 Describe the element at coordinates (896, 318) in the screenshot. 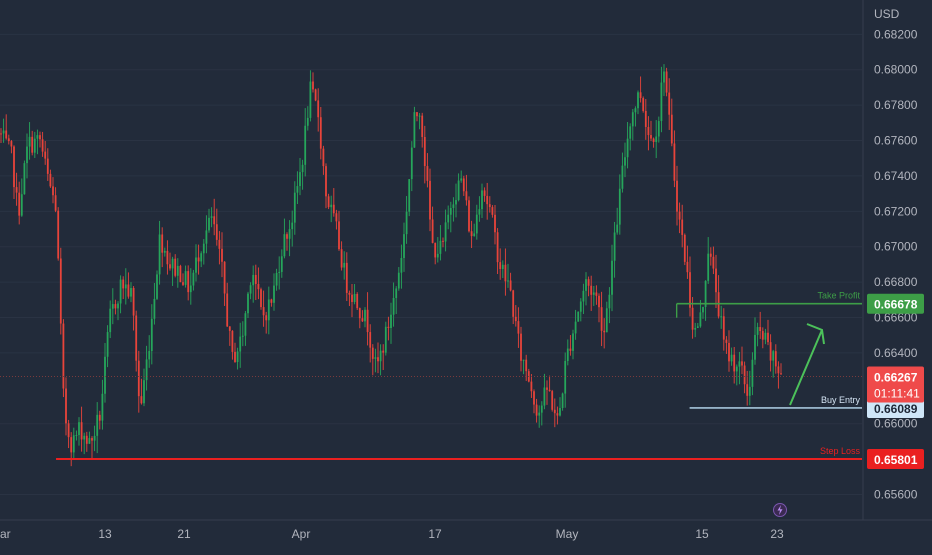

I see `y-tick-label: 0.66600` at that location.